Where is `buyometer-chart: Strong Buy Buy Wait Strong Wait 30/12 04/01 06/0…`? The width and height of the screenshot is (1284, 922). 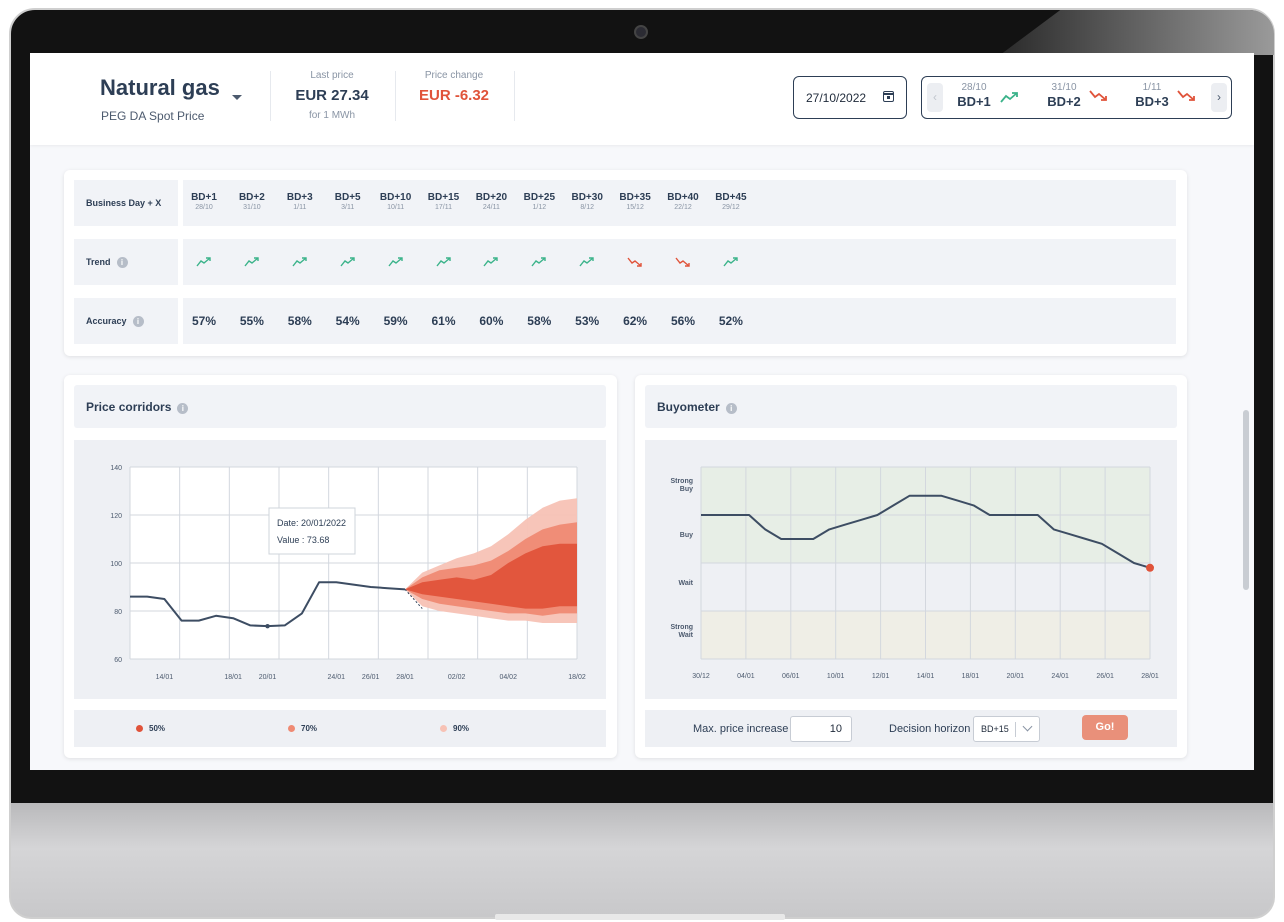
buyometer-chart: Strong Buy Buy Wait Strong Wait 30/12 04/01 06/0… is located at coordinates (914, 573).